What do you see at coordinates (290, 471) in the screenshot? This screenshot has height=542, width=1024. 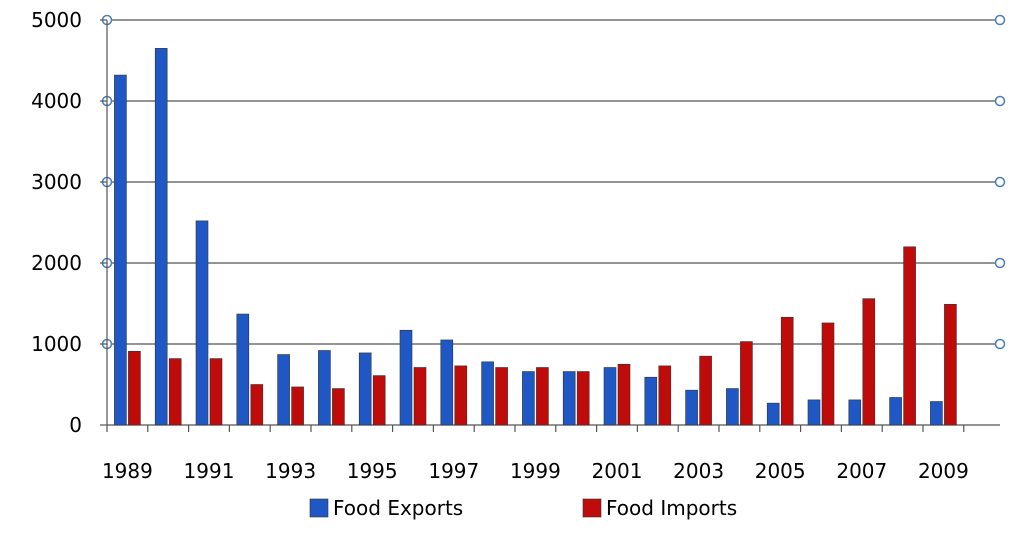 I see `x-tick-label: 1993` at bounding box center [290, 471].